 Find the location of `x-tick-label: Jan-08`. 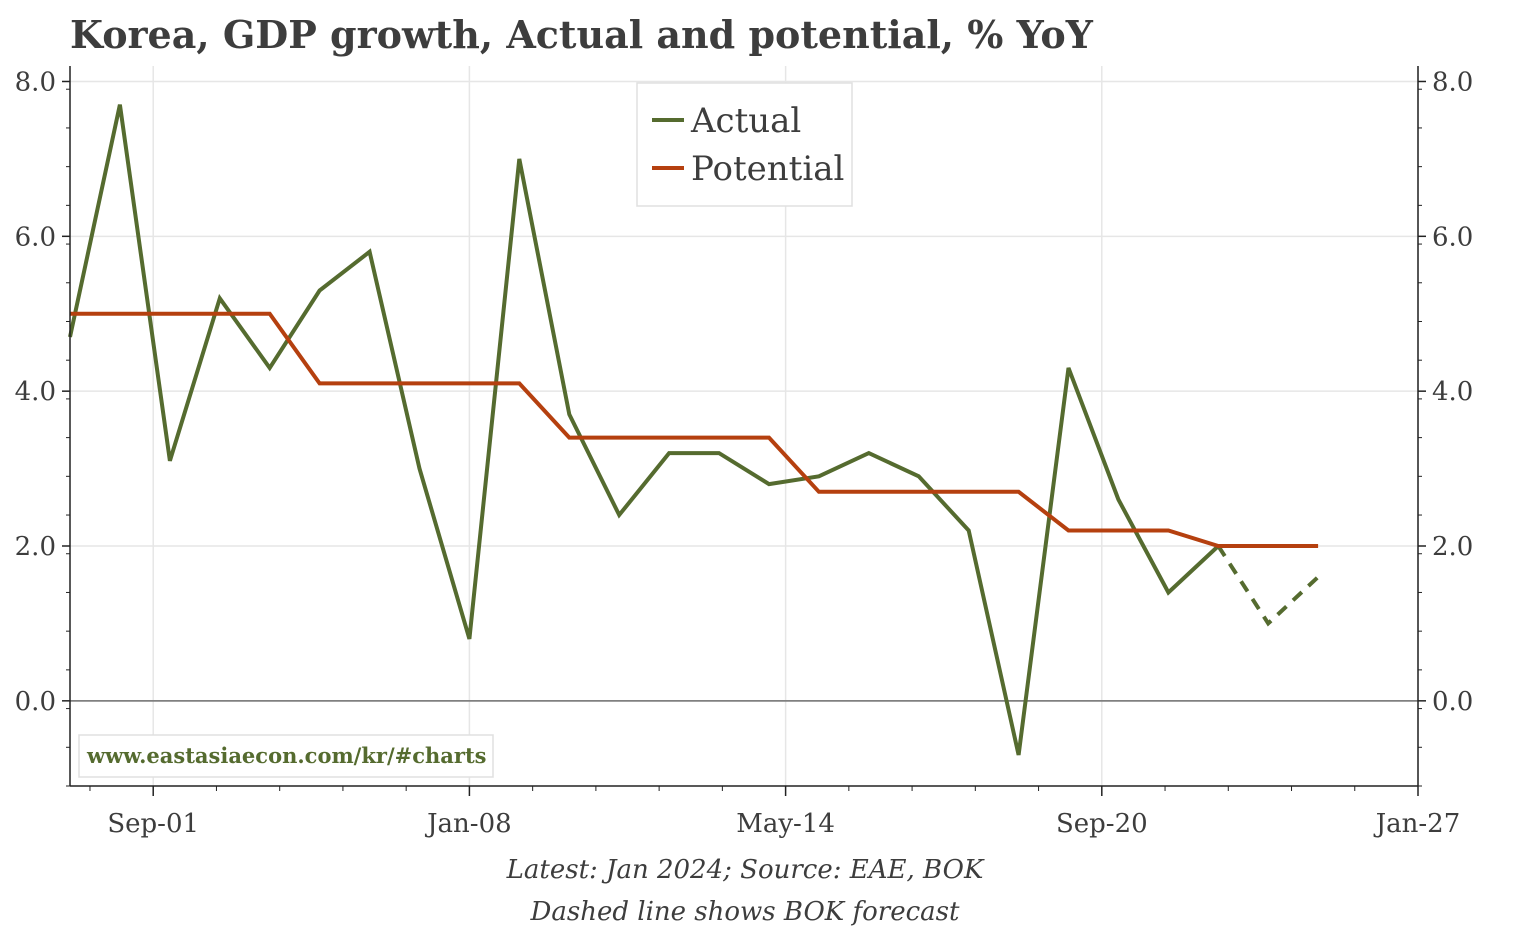

x-tick-label: Jan-08 is located at coordinates (468, 824).